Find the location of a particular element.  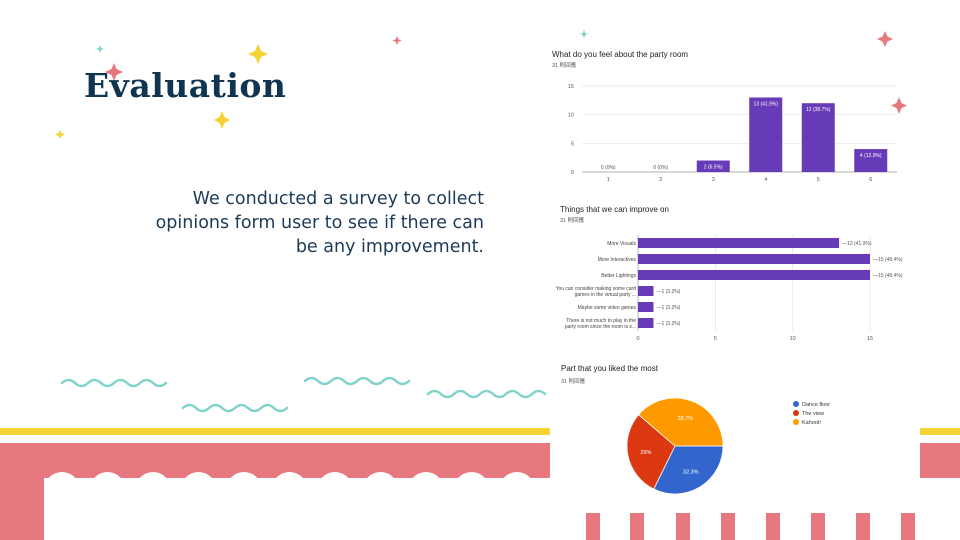

chart-title: Part that you liked the most is located at coordinates (609, 368).